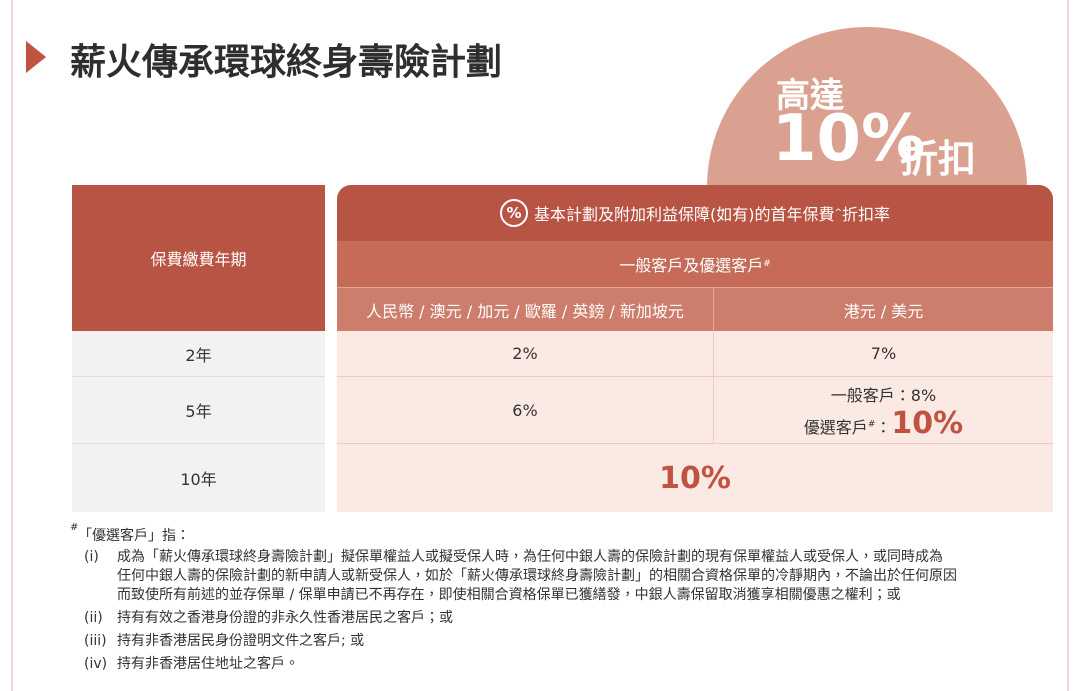 The height and width of the screenshot is (691, 1080). I want to click on note-mark: #, so click(74, 527).